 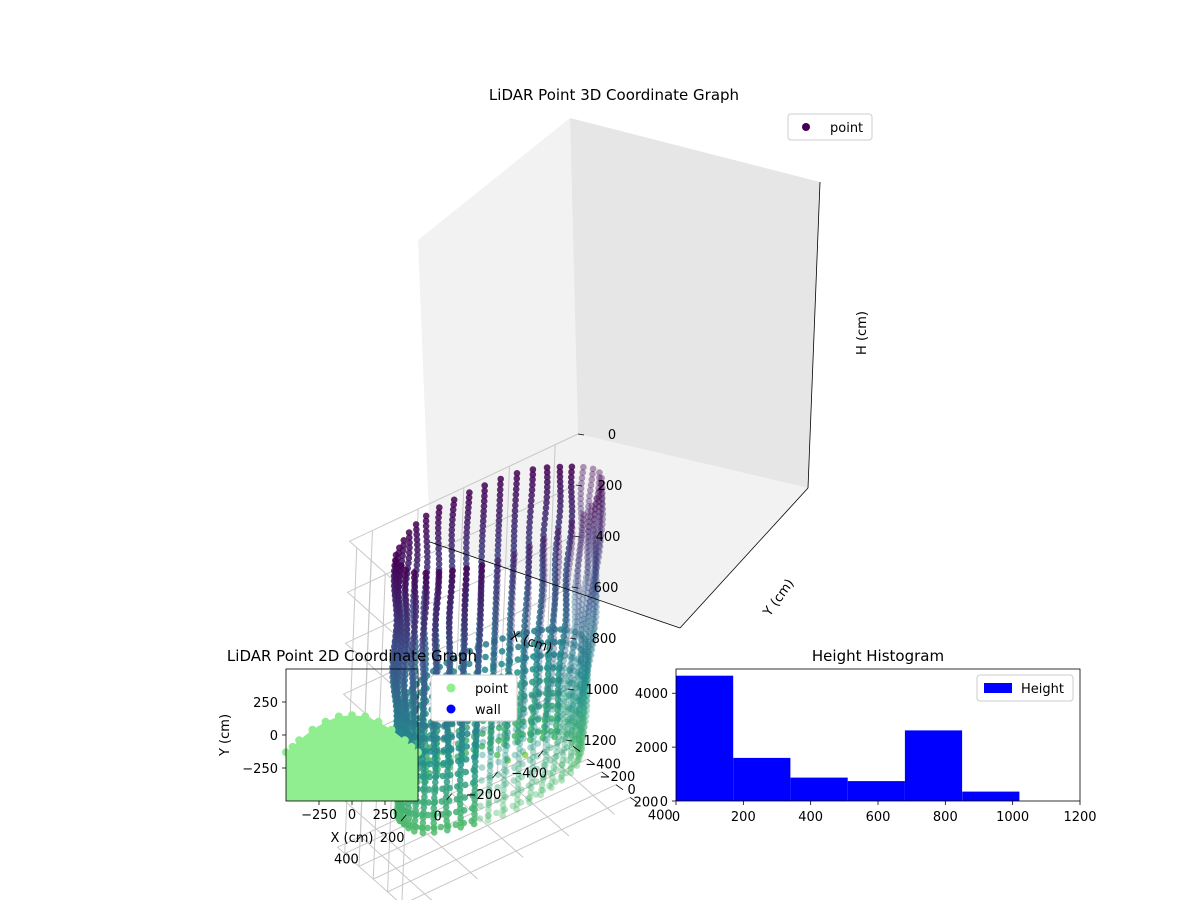 I want to click on x-tick-label-histogram: 1000, so click(x=1012, y=817).